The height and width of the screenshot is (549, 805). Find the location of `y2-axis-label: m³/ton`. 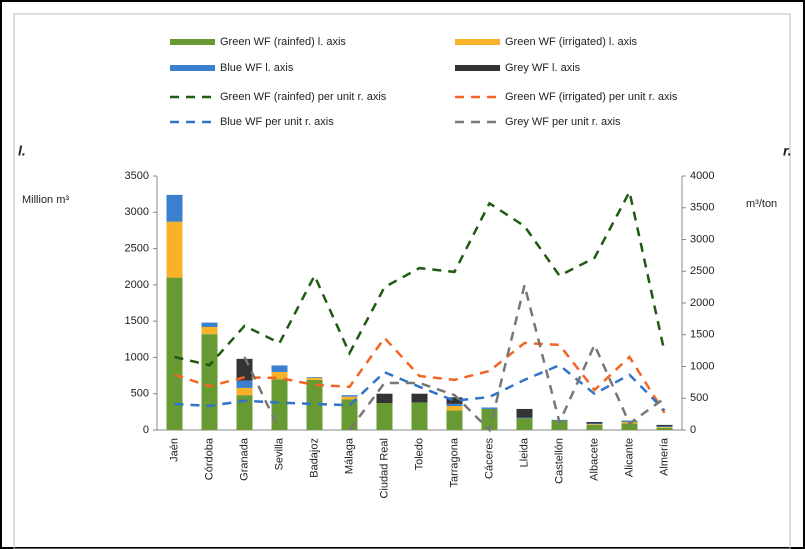

y2-axis-label: m³/ton is located at coordinates (761, 204).